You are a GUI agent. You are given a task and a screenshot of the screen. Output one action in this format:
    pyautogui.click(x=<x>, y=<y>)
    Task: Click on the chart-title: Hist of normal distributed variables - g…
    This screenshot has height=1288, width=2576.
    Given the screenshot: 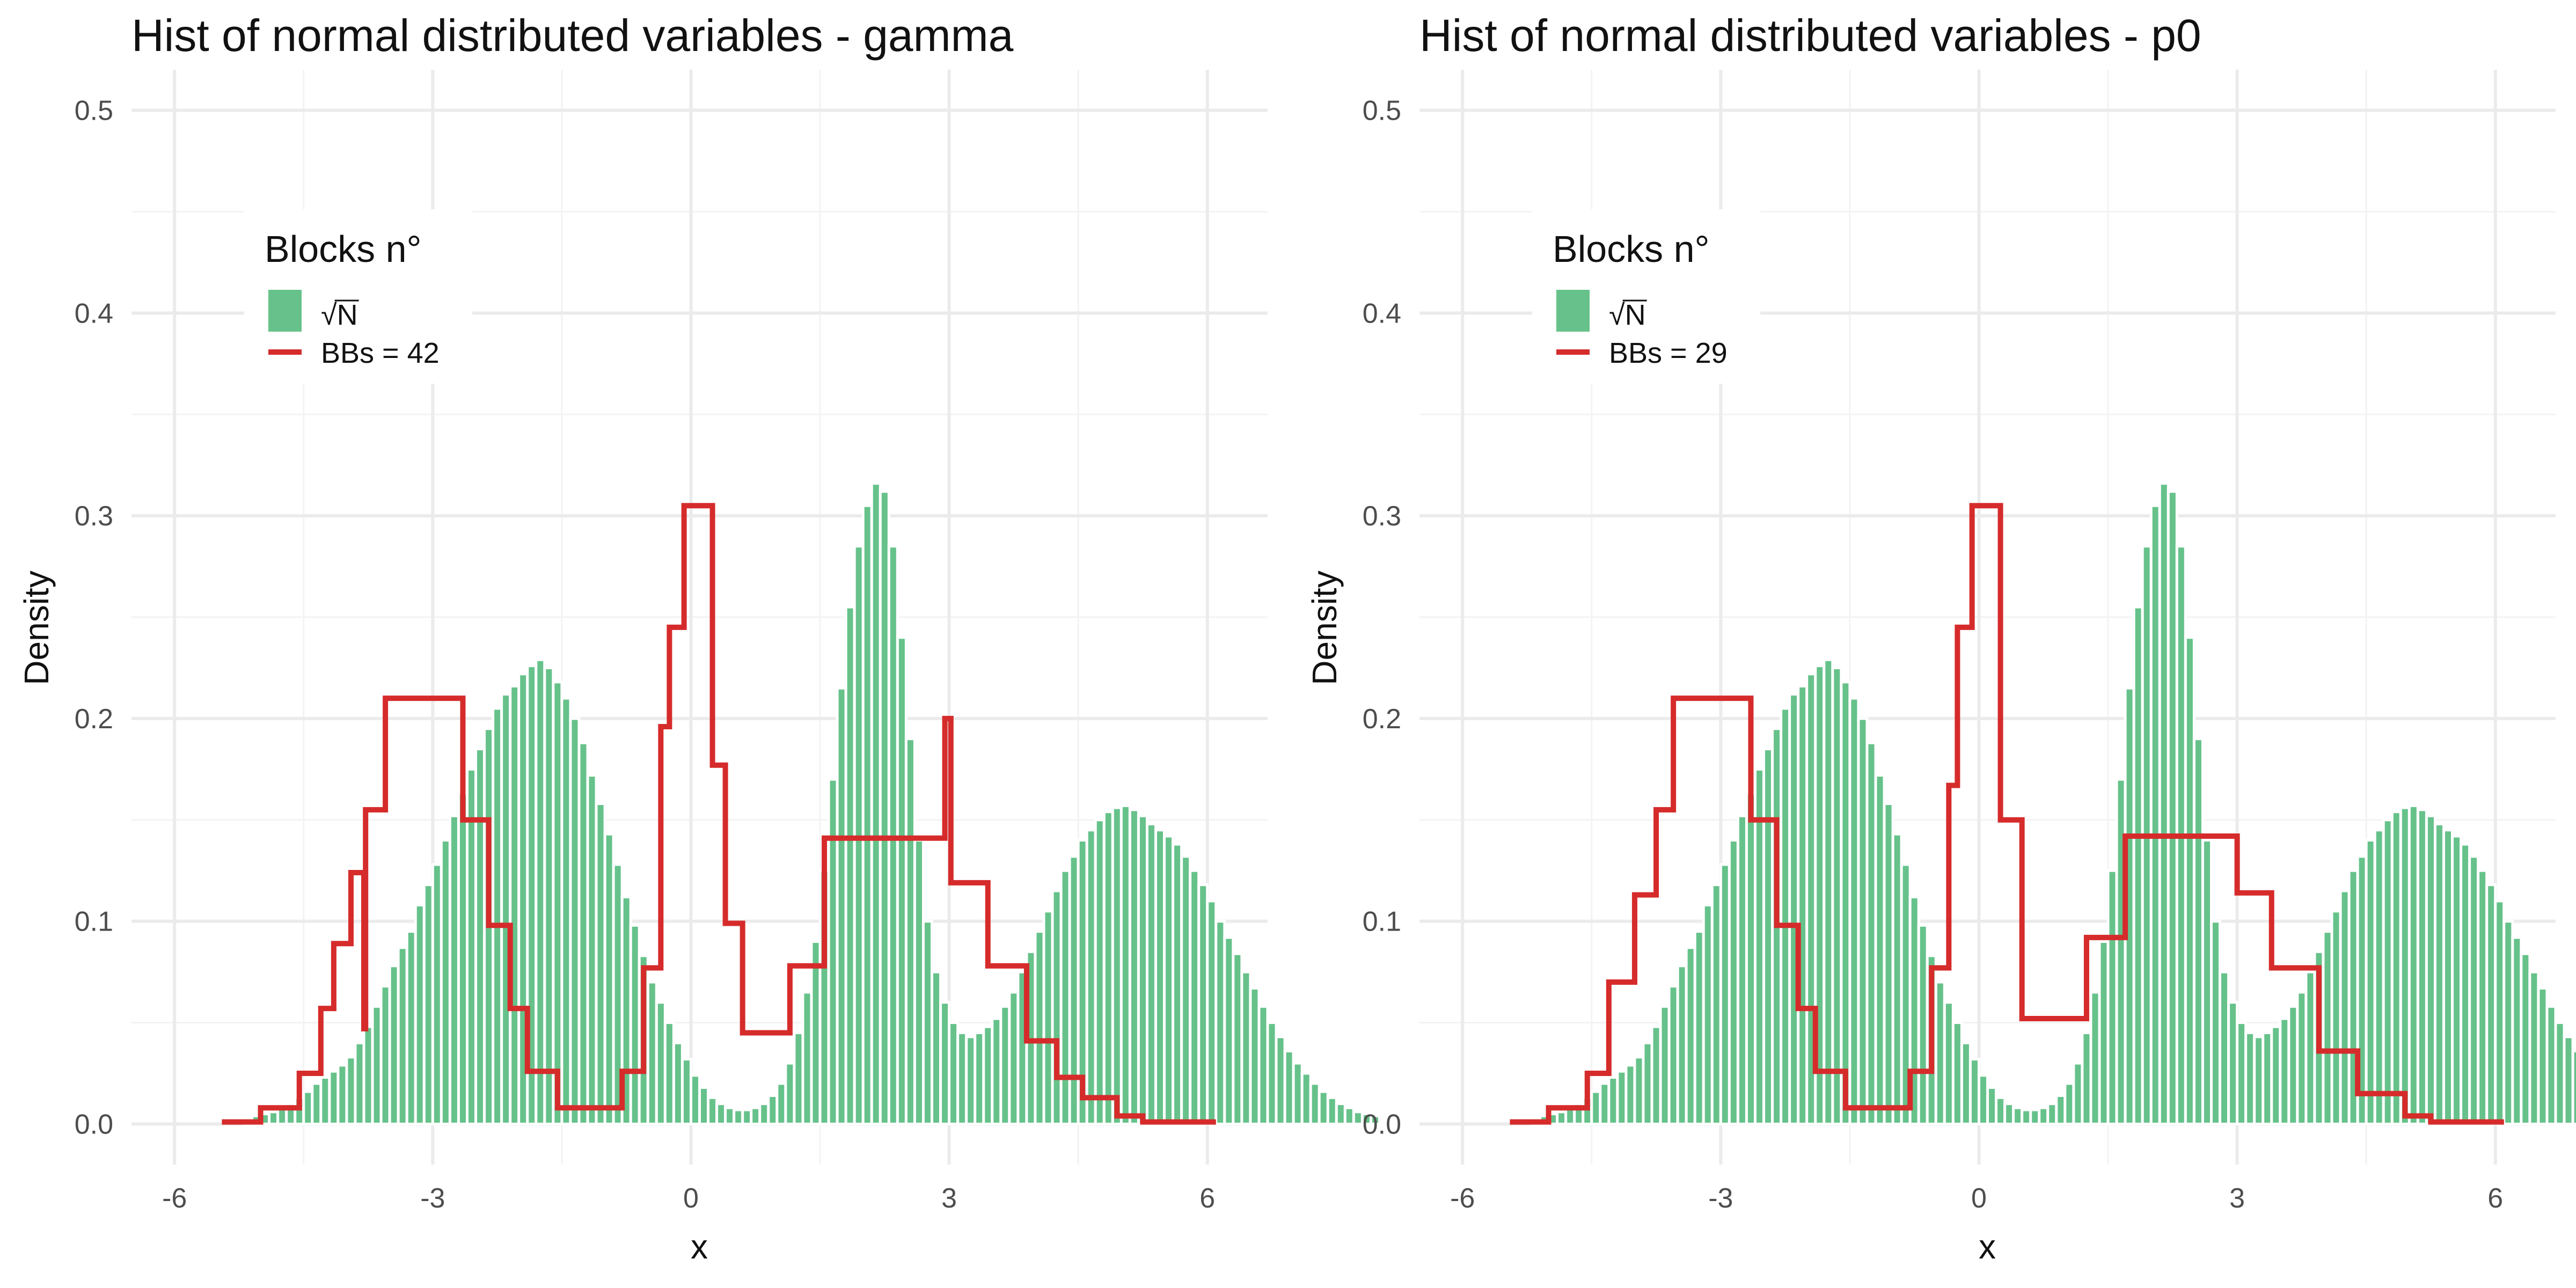 What is the action you would take?
    pyautogui.click(x=572, y=35)
    